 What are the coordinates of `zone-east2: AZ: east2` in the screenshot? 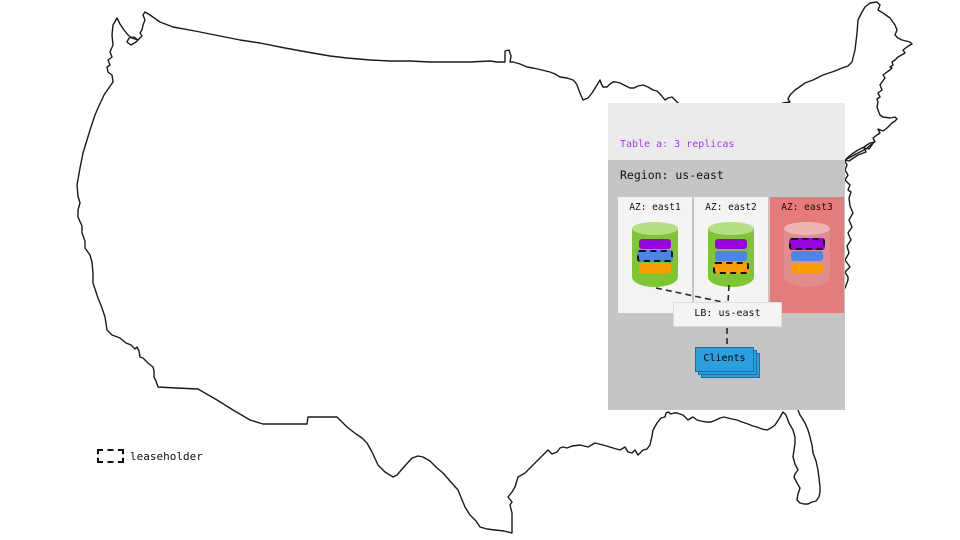 It's located at (731, 255).